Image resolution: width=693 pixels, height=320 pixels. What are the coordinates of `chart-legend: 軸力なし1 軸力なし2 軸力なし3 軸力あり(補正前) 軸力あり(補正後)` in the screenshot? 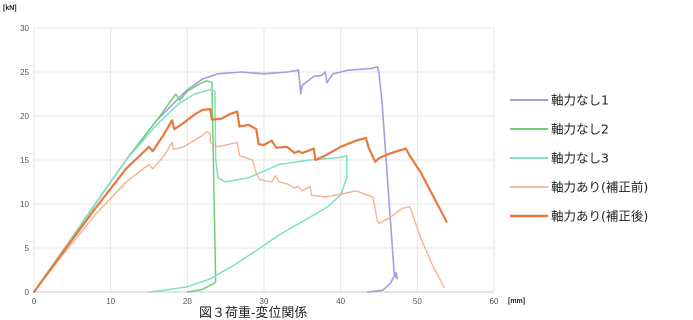 It's located at (579, 158).